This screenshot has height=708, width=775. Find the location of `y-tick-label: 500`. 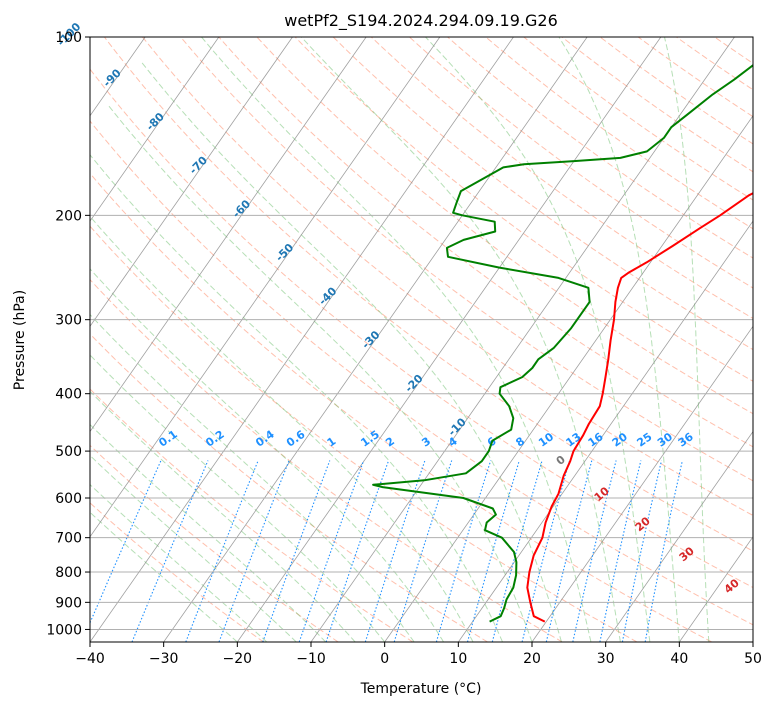

y-tick-label: 500 is located at coordinates (68, 452).